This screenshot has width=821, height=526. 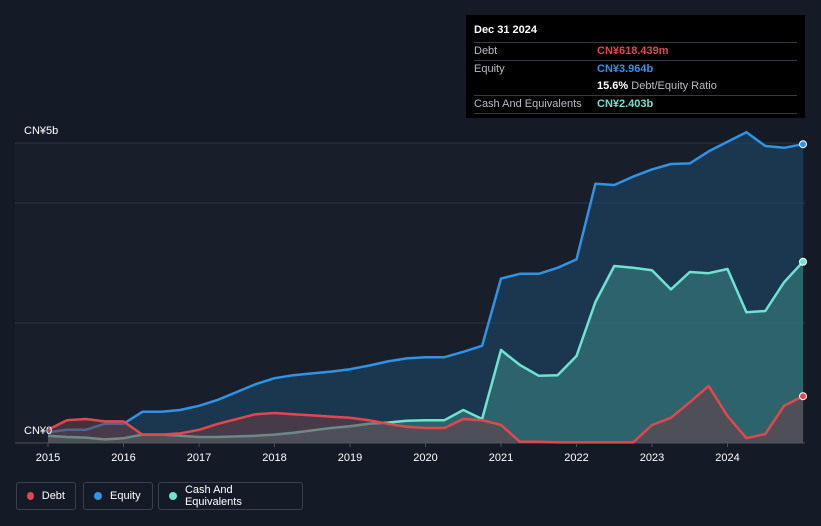 I want to click on tooltip-row-equity: Equity CN¥3.964b, so click(x=635, y=69).